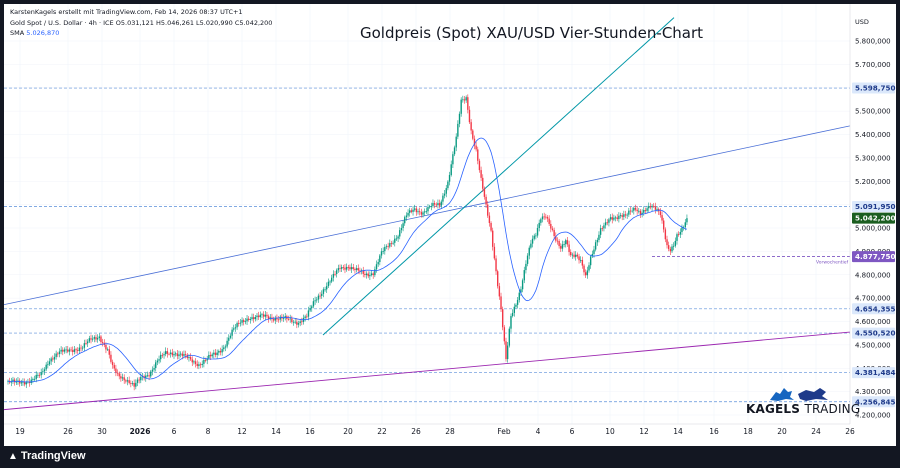 This screenshot has width=900, height=468. What do you see at coordinates (450, 457) in the screenshot?
I see `footer-bar: ▲ TradingView` at bounding box center [450, 457].